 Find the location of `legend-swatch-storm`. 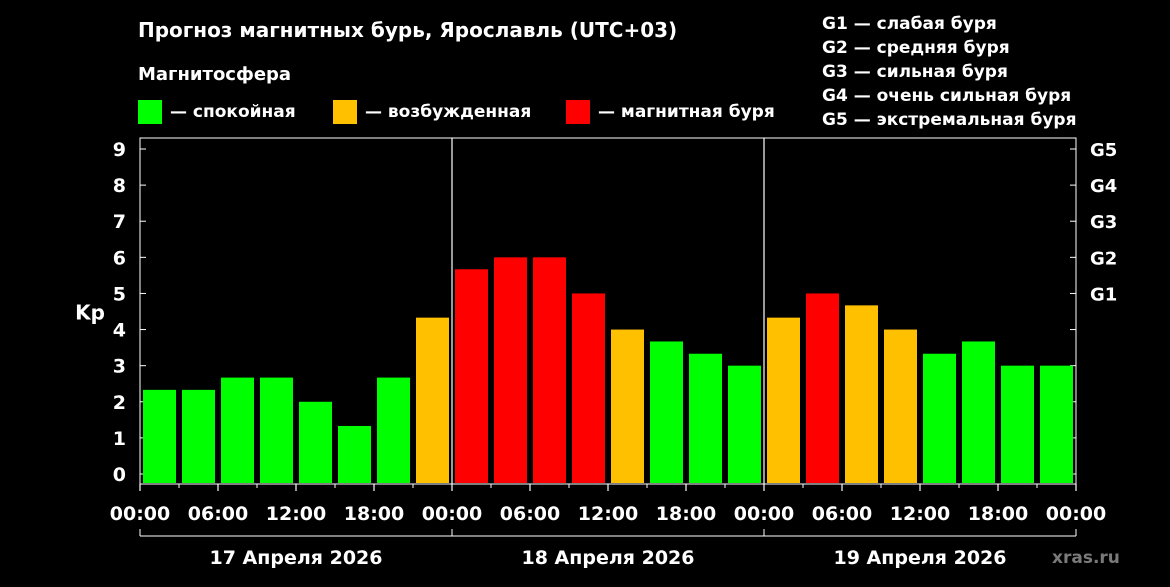

legend-swatch-storm is located at coordinates (578, 112).